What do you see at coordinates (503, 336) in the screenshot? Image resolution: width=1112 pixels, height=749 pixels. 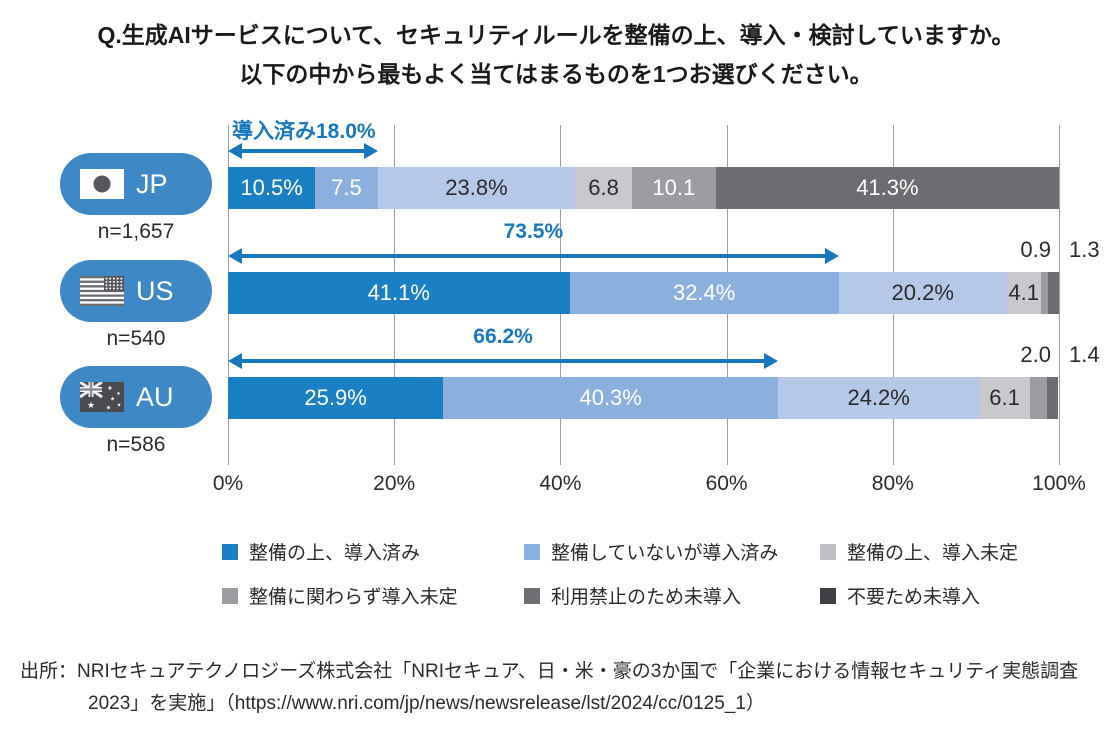 I see `adoption-annotation-label: 66.2%` at bounding box center [503, 336].